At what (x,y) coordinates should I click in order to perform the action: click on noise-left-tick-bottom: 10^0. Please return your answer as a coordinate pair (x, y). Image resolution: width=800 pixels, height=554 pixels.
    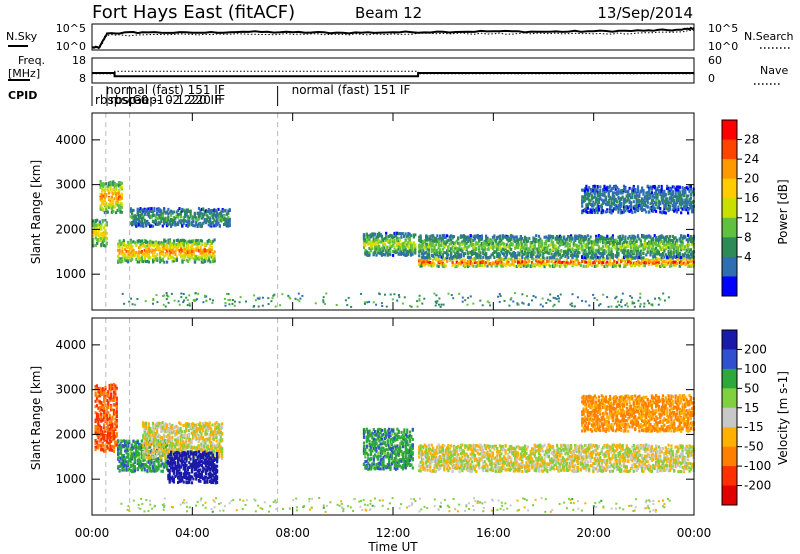
    Looking at the image, I should click on (71, 46).